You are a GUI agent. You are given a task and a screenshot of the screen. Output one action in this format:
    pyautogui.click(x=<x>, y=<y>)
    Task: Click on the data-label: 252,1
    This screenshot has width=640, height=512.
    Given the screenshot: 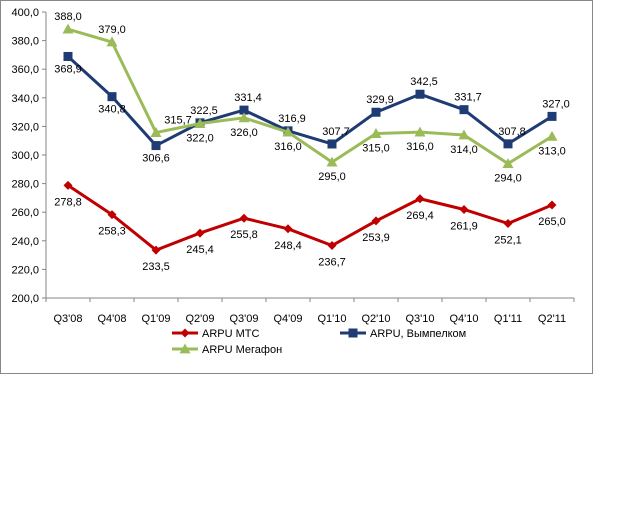 What is the action you would take?
    pyautogui.click(x=508, y=240)
    